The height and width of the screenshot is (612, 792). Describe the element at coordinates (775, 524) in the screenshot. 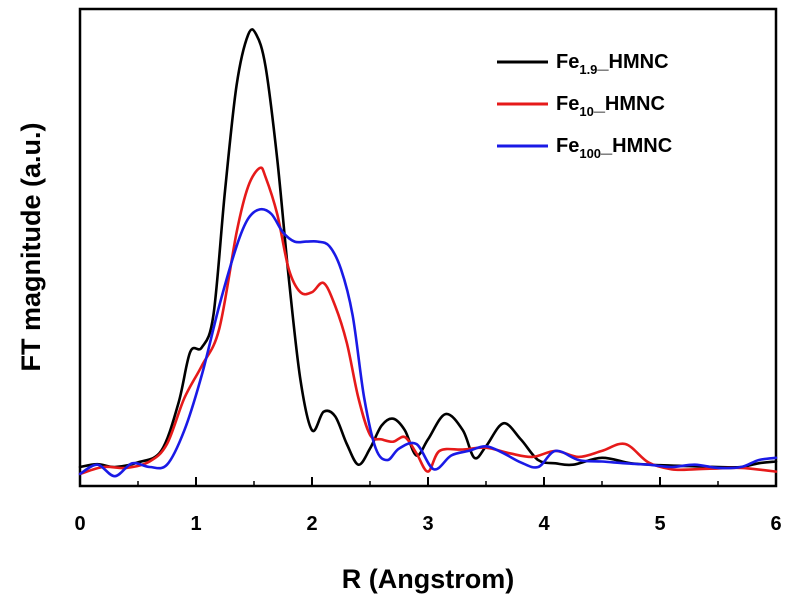

I see `x-tick-label: 6` at that location.